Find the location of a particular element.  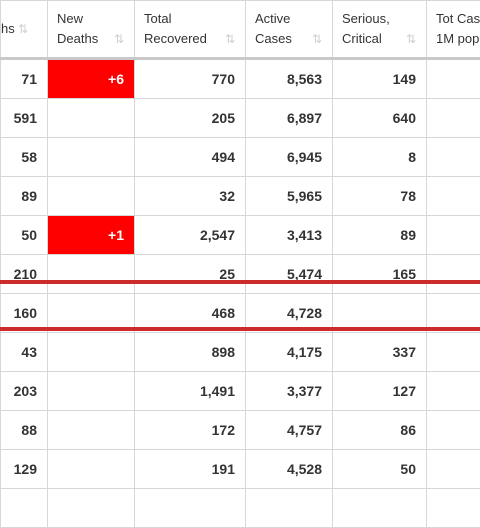

total-deaths-cell: 43 is located at coordinates (24, 352).